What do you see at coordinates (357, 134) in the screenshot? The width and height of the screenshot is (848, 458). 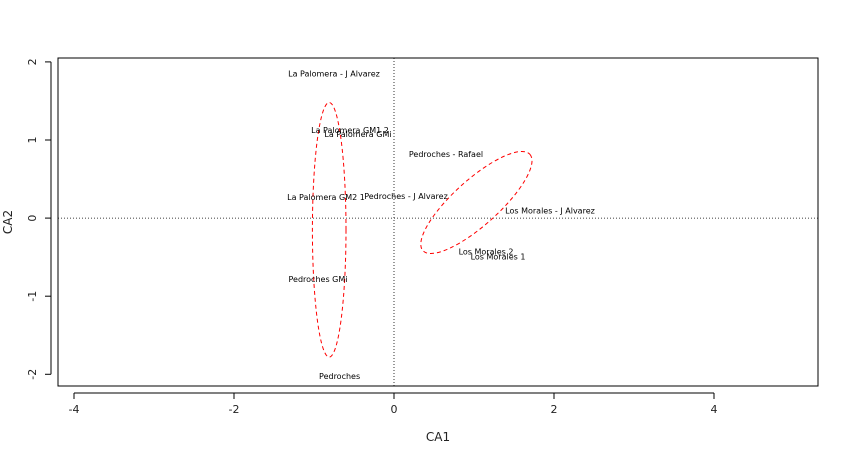 I see `point-label: La Palomera GMi` at bounding box center [357, 134].